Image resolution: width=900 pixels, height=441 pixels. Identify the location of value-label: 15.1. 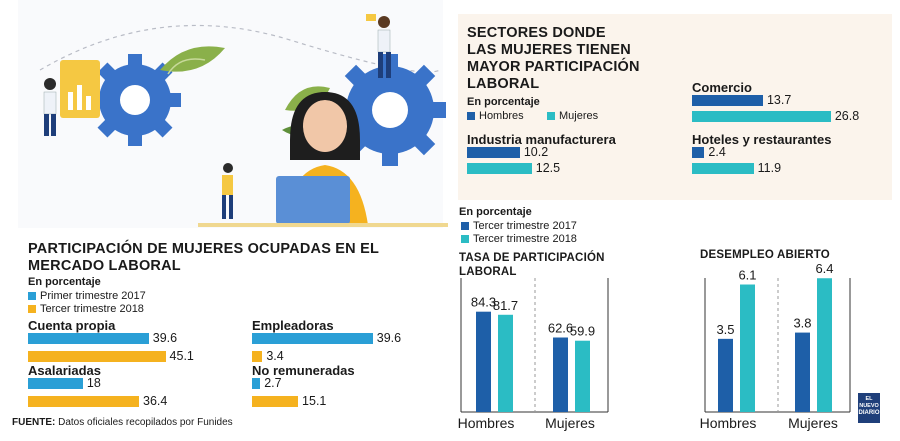
(314, 401).